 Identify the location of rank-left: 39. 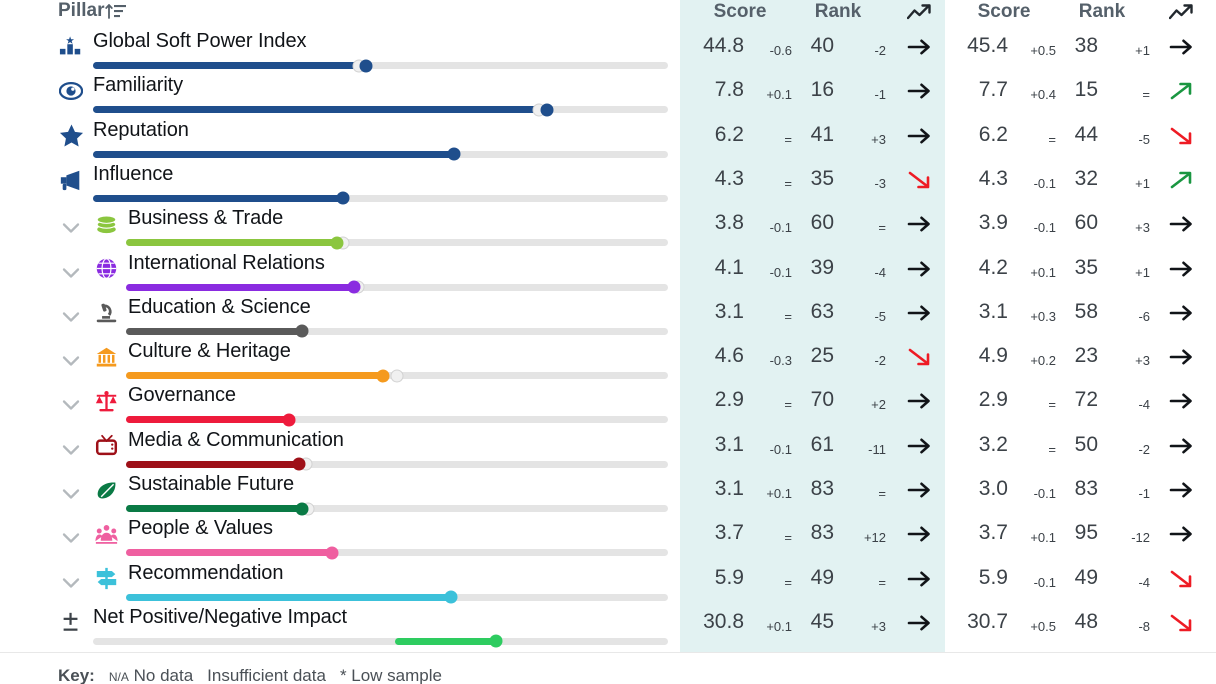
(822, 267).